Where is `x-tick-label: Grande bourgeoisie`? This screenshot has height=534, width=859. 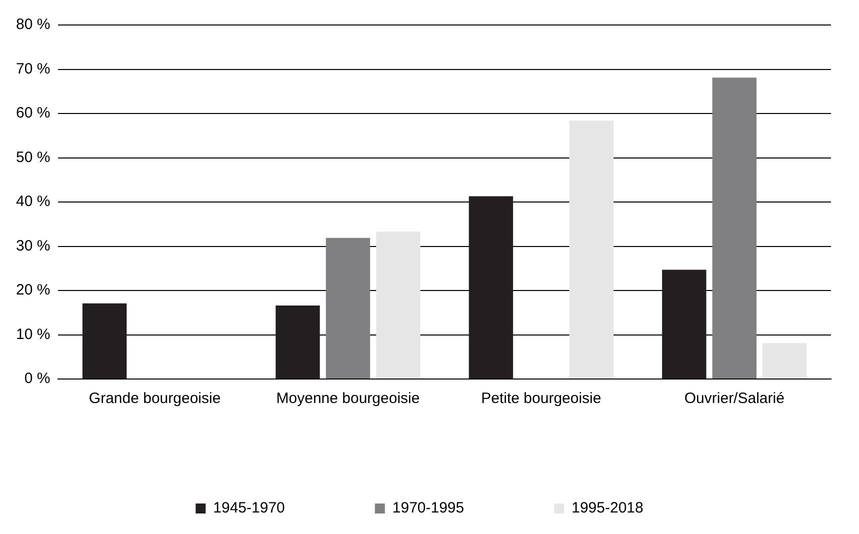 x-tick-label: Grande bourgeoisie is located at coordinates (154, 399).